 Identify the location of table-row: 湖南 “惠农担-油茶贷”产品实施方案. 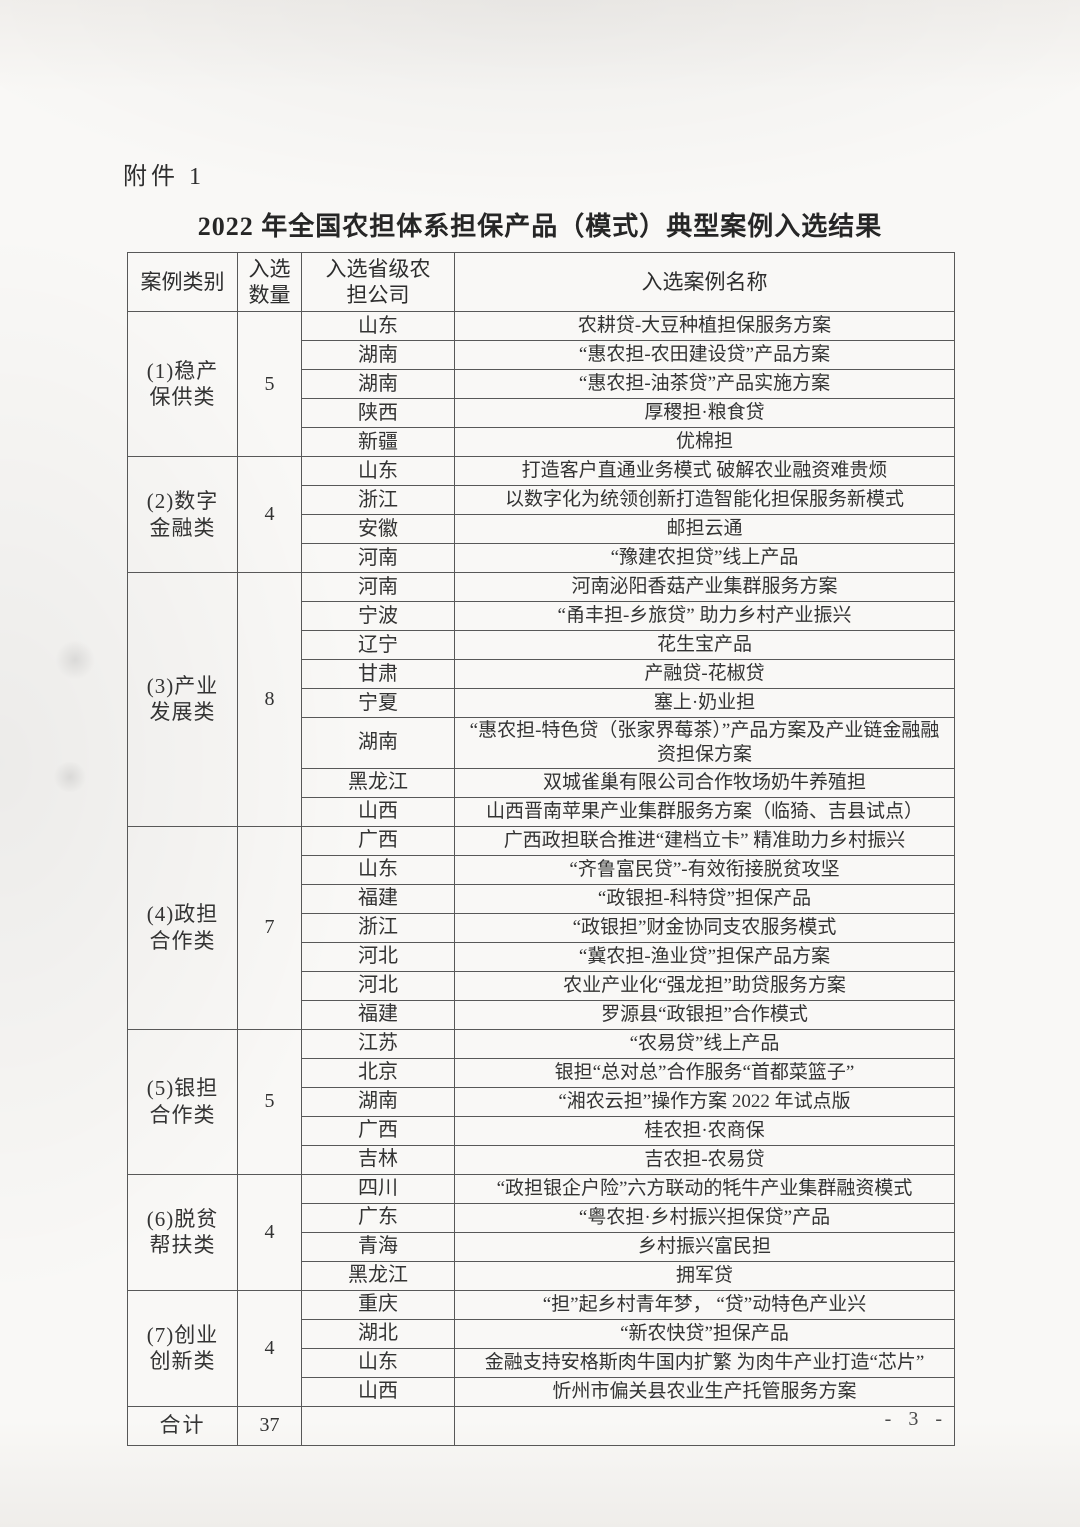
(541, 384).